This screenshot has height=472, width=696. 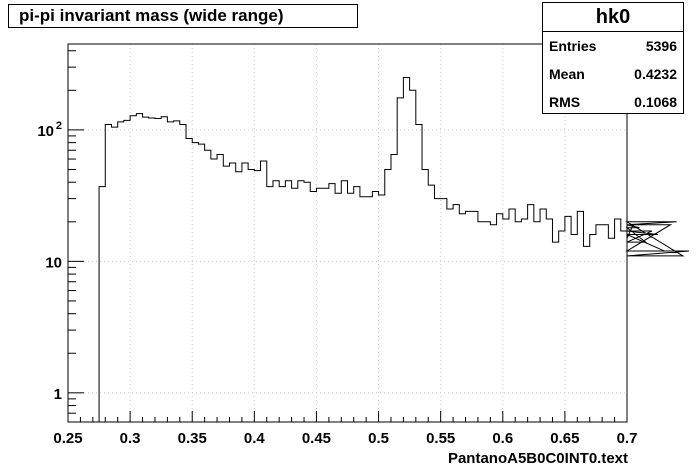 I want to click on x-tick-label: 0.45, so click(x=316, y=438).